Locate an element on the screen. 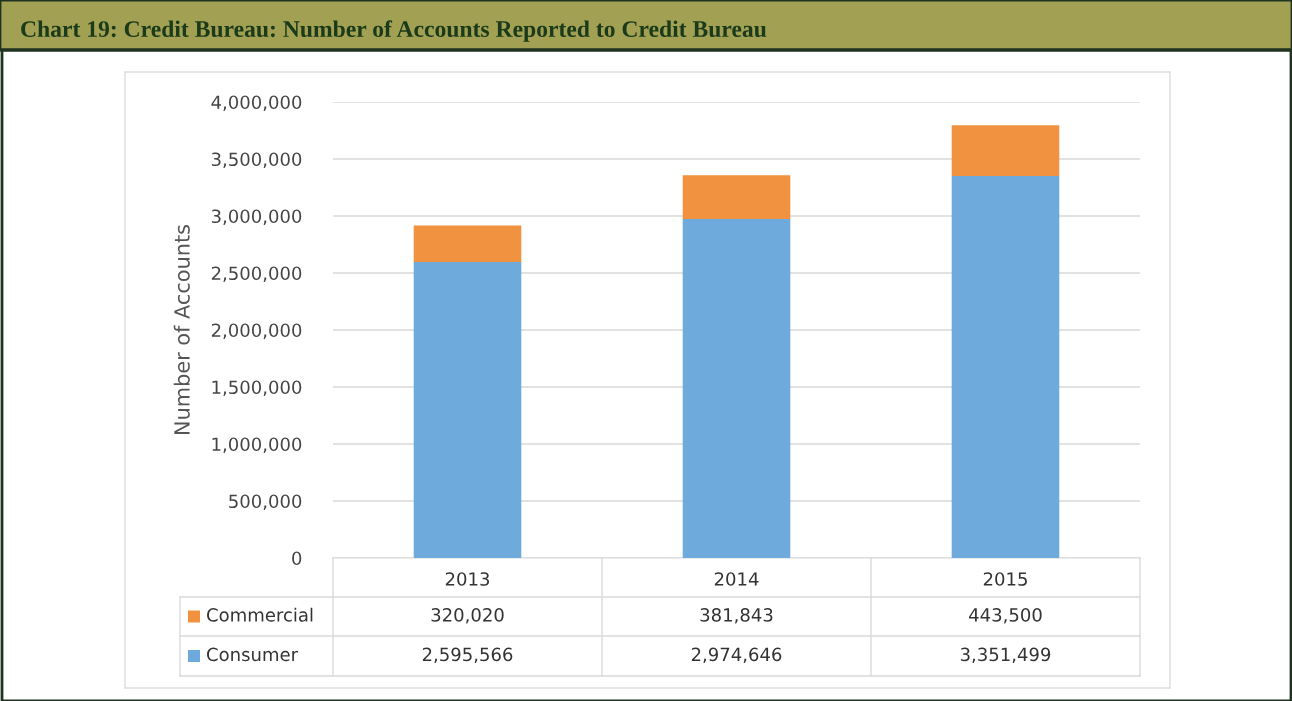  chart-title: Chart 19: Credit Bureau: Number of Accounts Reported to Credit Bureau is located at coordinates (394, 31).